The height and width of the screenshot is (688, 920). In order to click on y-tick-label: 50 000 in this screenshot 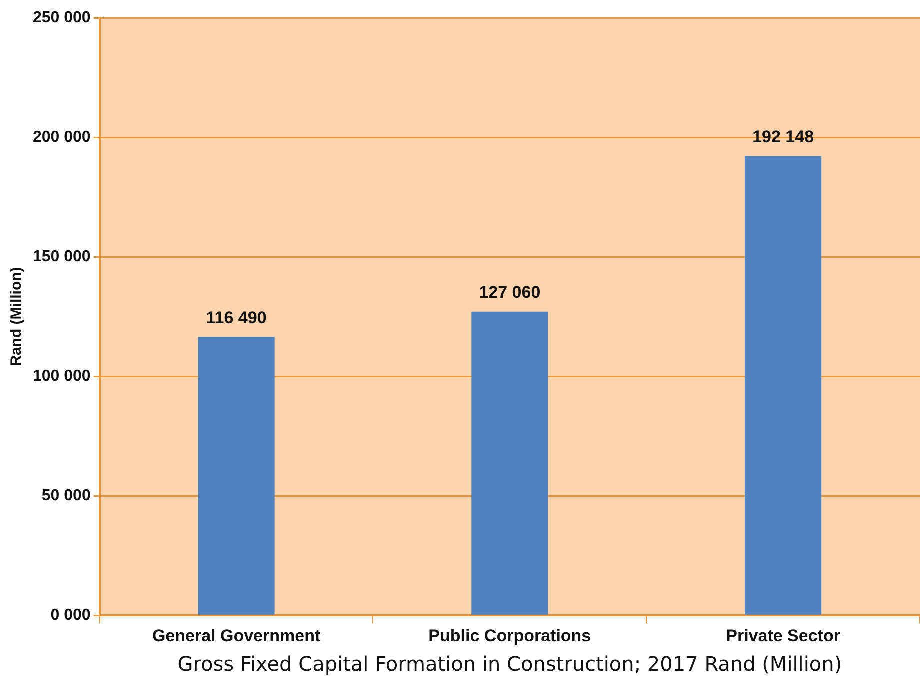, I will do `click(66, 495)`.